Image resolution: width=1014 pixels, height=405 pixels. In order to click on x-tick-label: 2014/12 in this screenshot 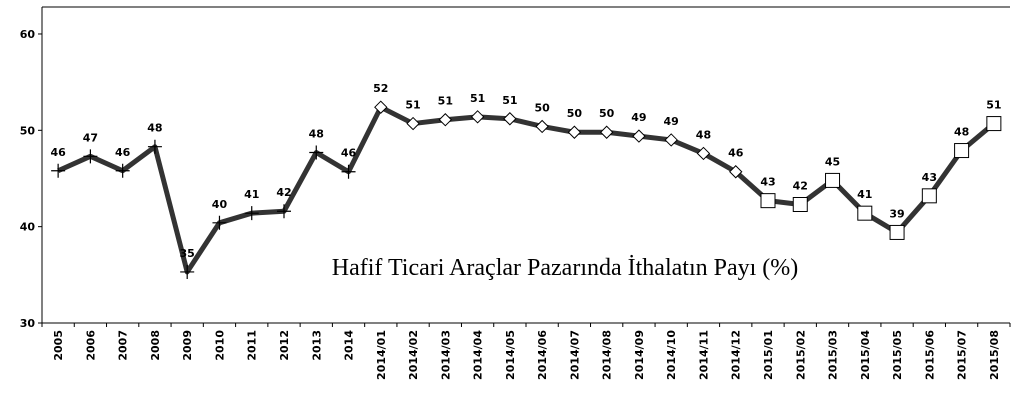, I will do `click(736, 355)`.